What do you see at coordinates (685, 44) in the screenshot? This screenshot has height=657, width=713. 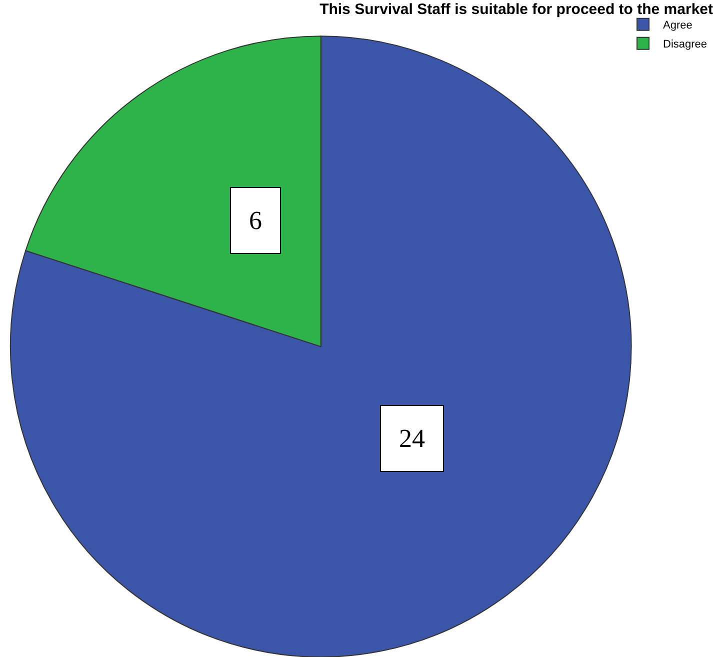 I see `legend-label: Disagree` at bounding box center [685, 44].